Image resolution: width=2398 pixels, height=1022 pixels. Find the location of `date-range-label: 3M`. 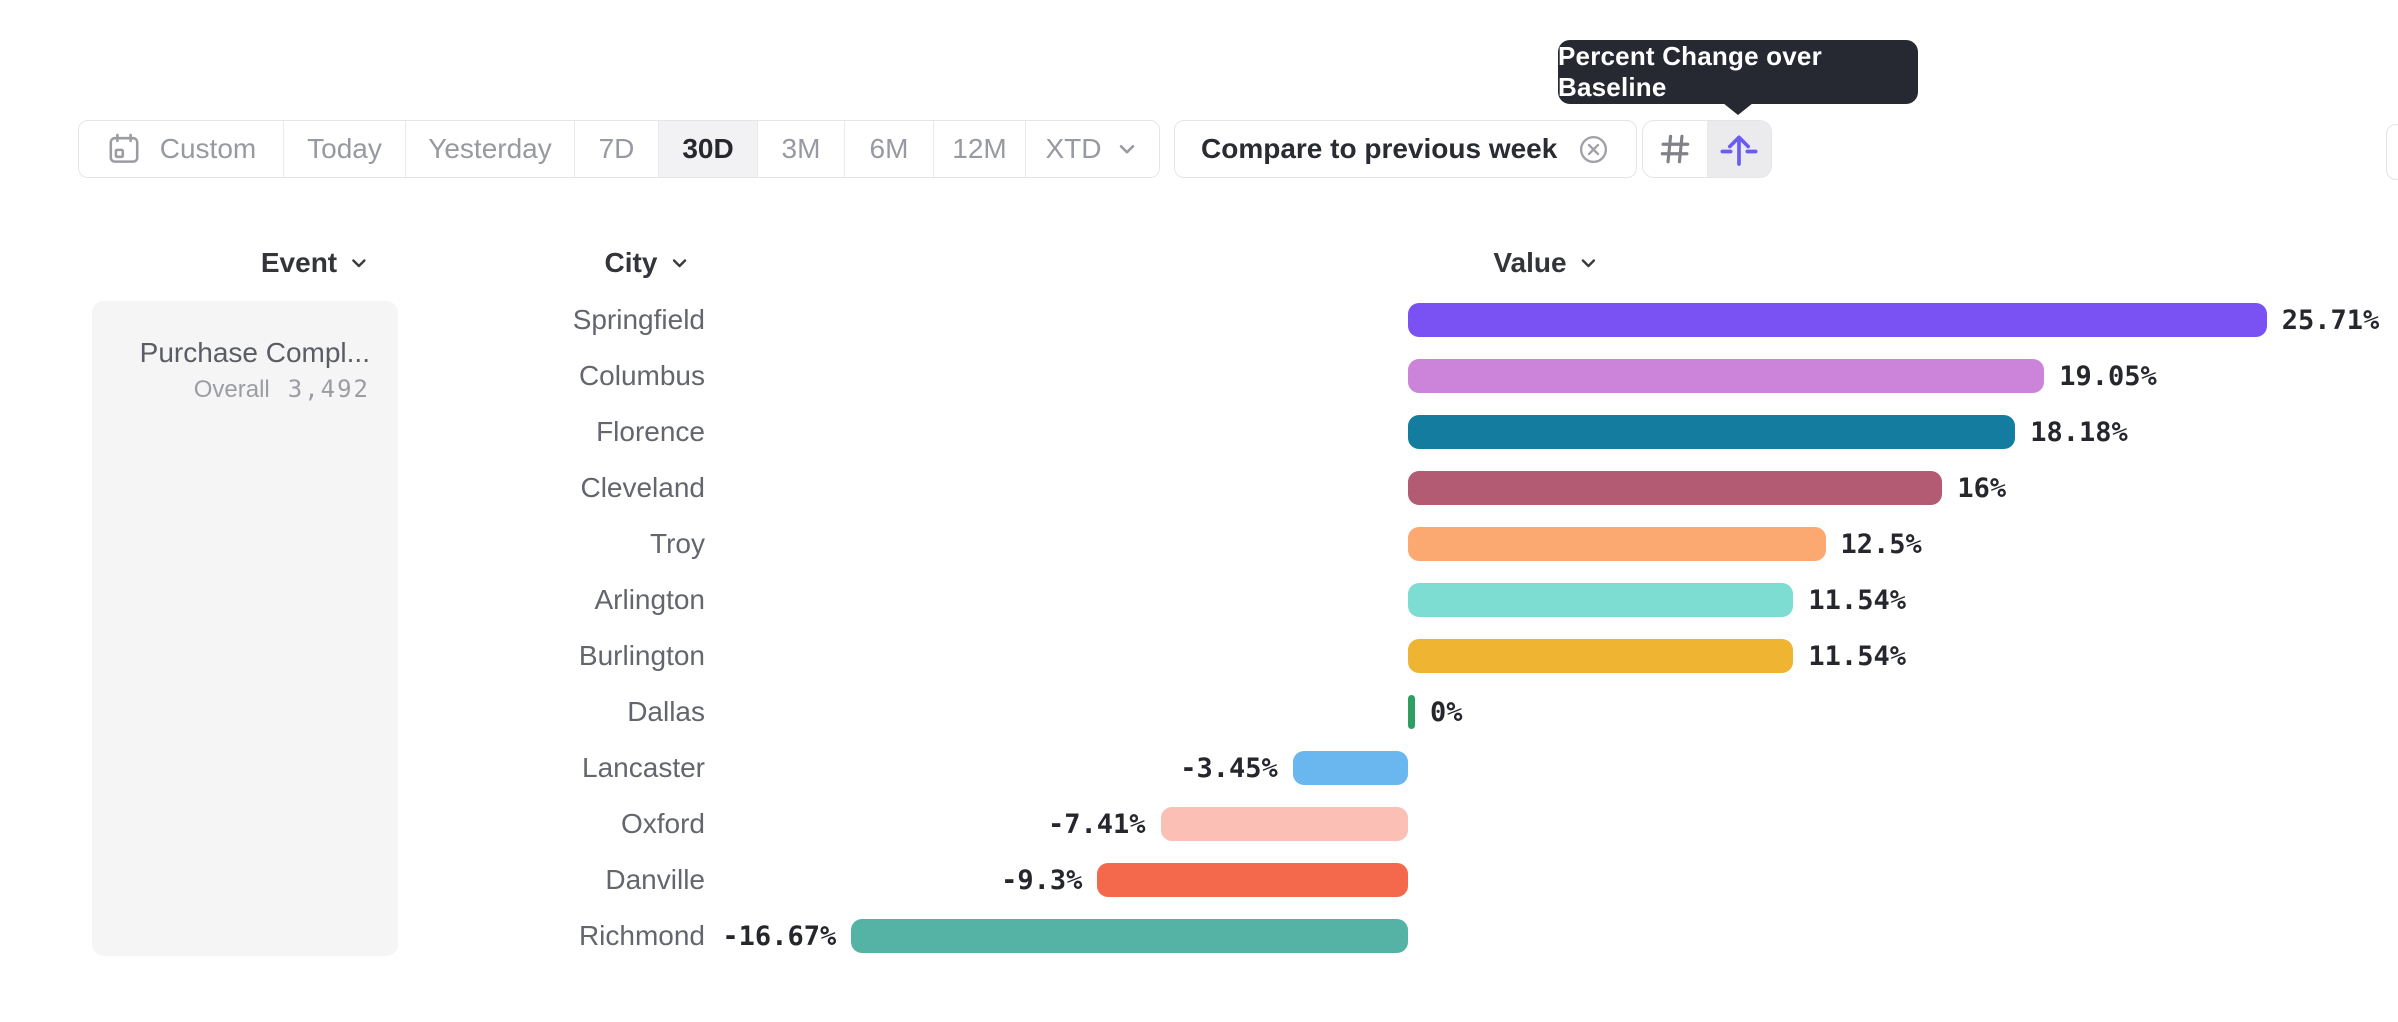

date-range-label: 3M is located at coordinates (801, 148).